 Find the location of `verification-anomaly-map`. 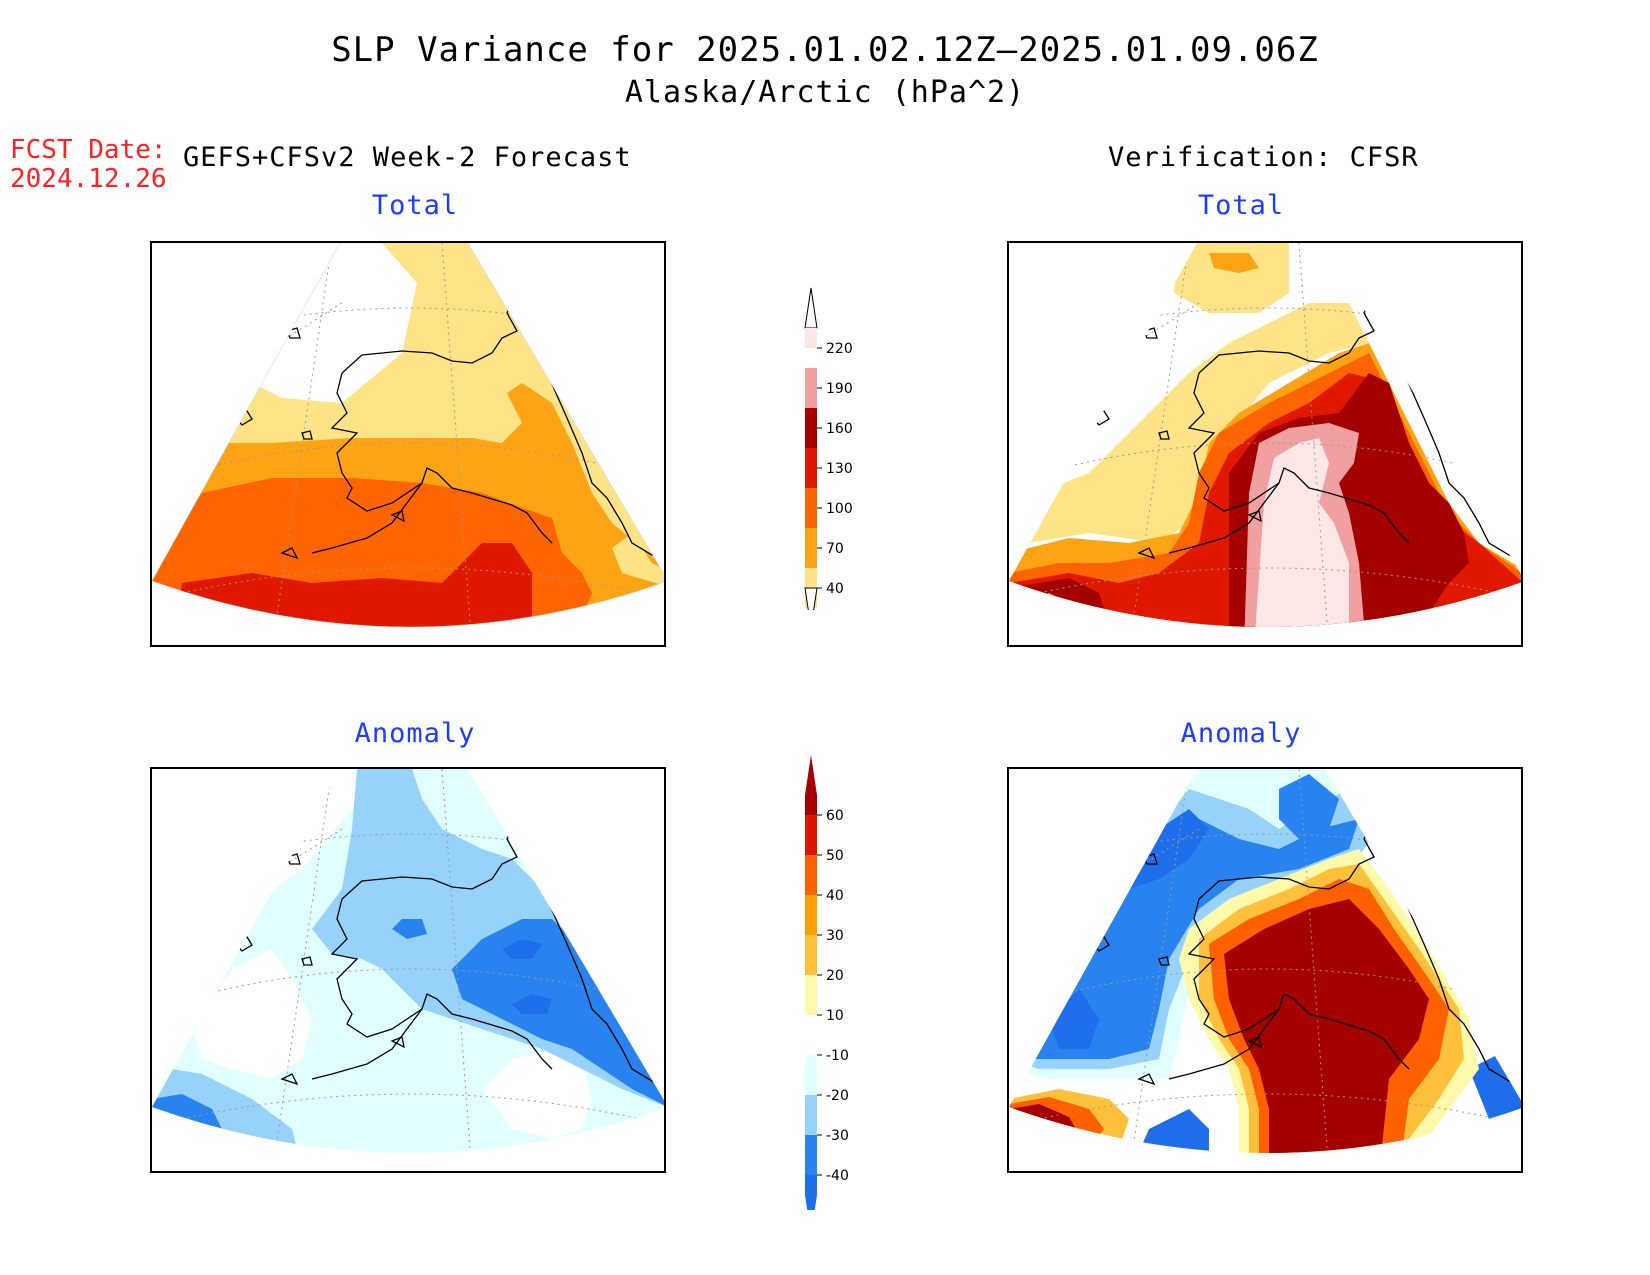

verification-anomaly-map is located at coordinates (1265, 970).